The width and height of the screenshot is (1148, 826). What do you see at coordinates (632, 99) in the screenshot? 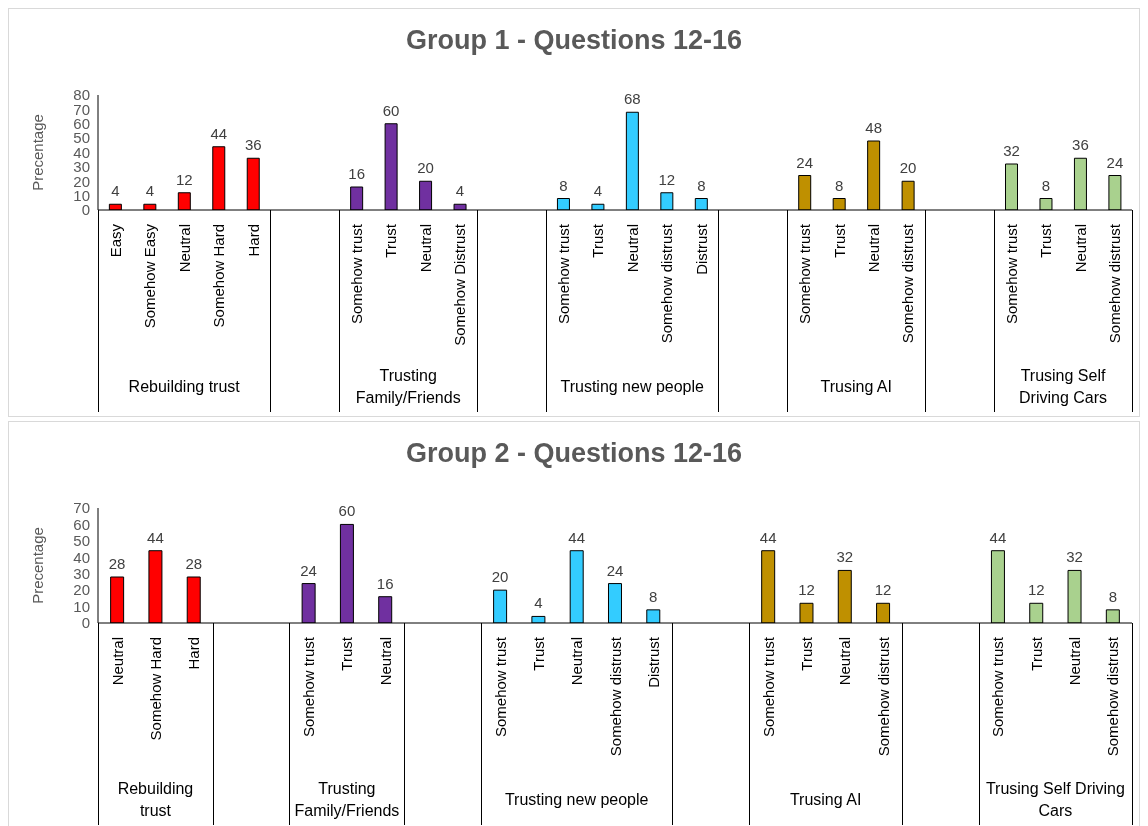
I see `data-label: 68` at bounding box center [632, 99].